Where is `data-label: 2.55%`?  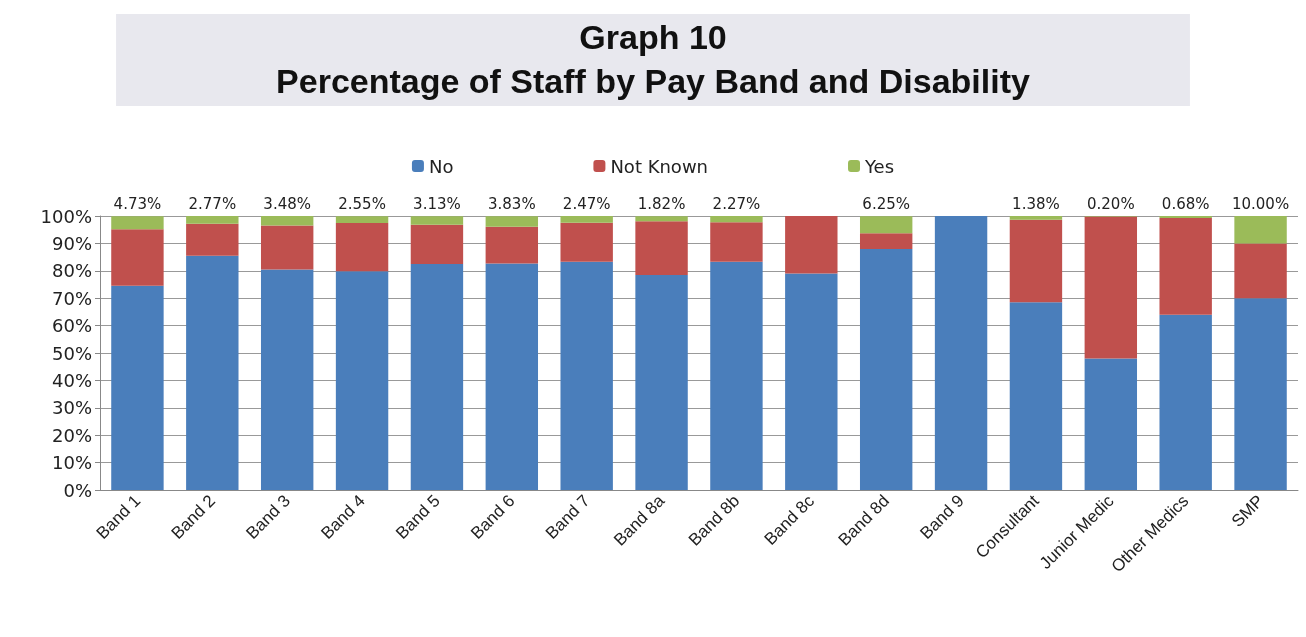 data-label: 2.55% is located at coordinates (362, 203).